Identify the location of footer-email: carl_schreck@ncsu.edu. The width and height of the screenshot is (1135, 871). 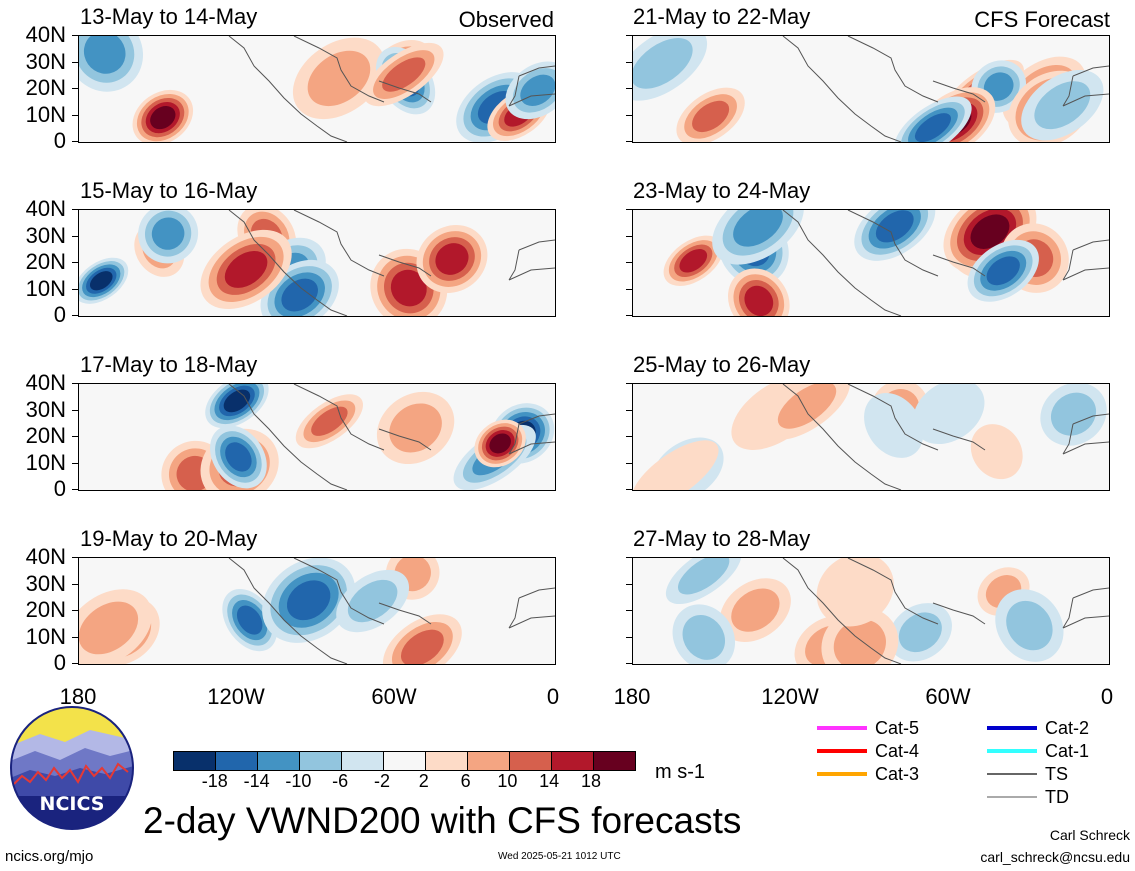
(1055, 857).